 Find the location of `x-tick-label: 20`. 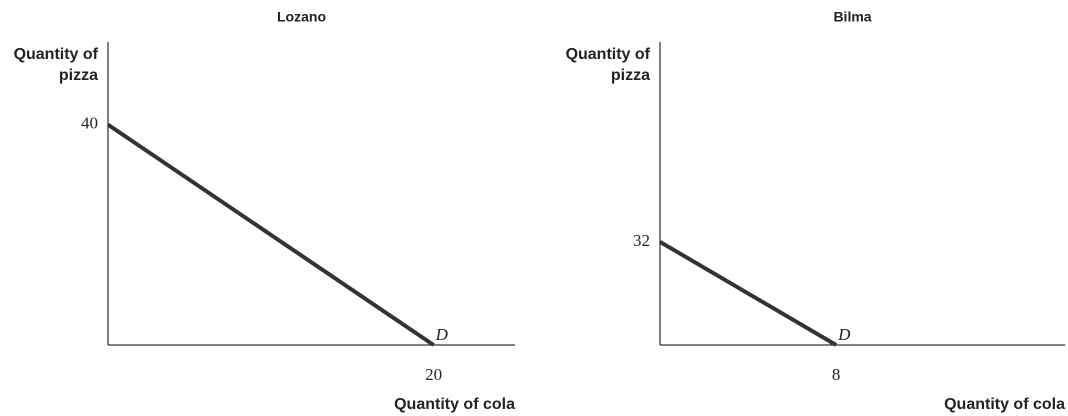

x-tick-label: 20 is located at coordinates (433, 374).